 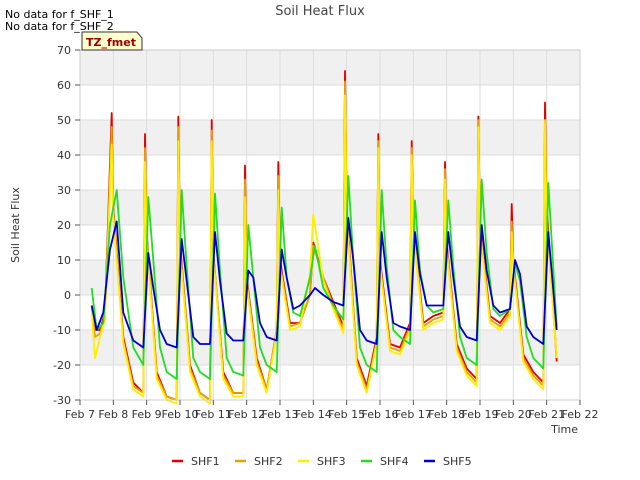 I want to click on x-tick-label: Feb 10, so click(x=180, y=414).